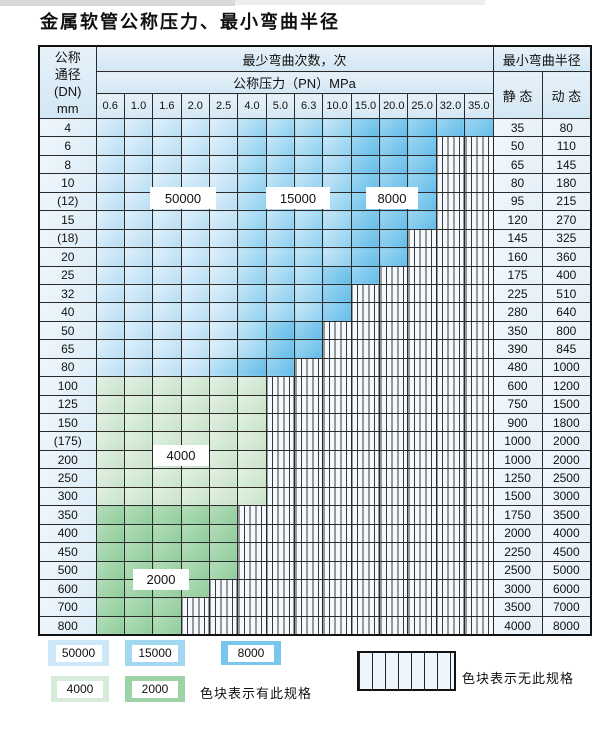  I want to click on table-row: 80 480 1000, so click(315, 367).